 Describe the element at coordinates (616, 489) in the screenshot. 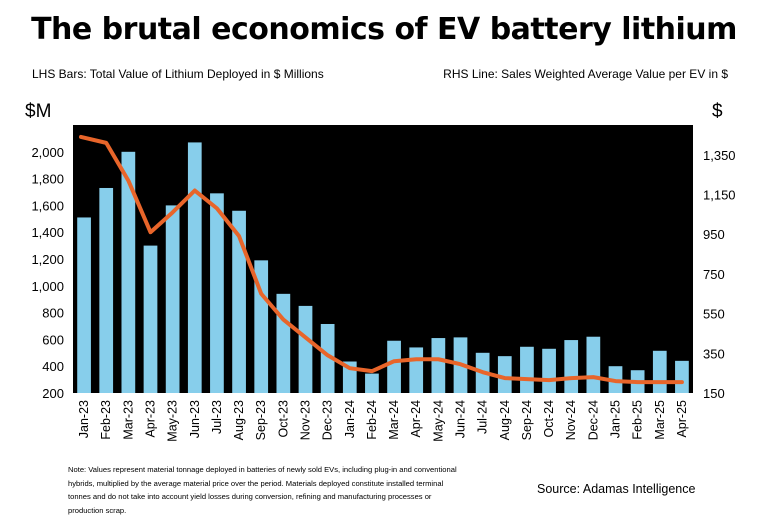

I see `source-credit: Source: Adamas Intelligence` at that location.